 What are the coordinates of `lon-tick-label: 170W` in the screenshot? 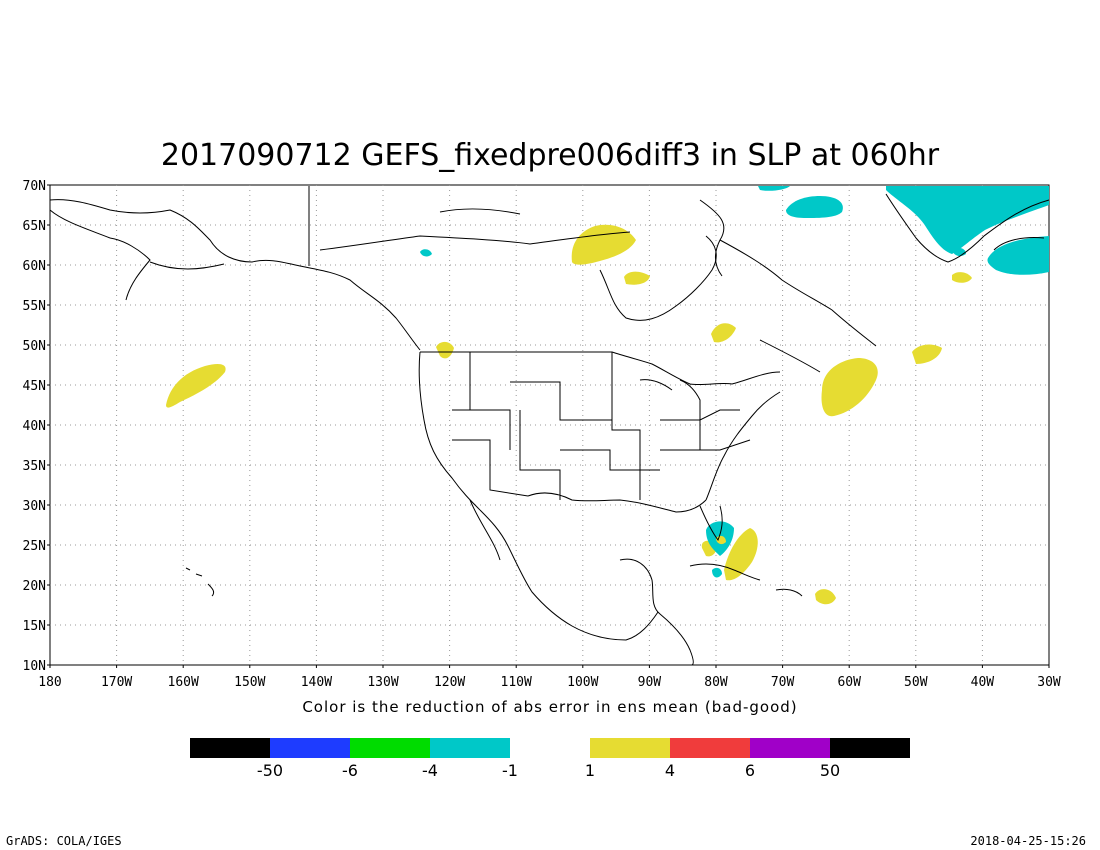 It's located at (116, 682).